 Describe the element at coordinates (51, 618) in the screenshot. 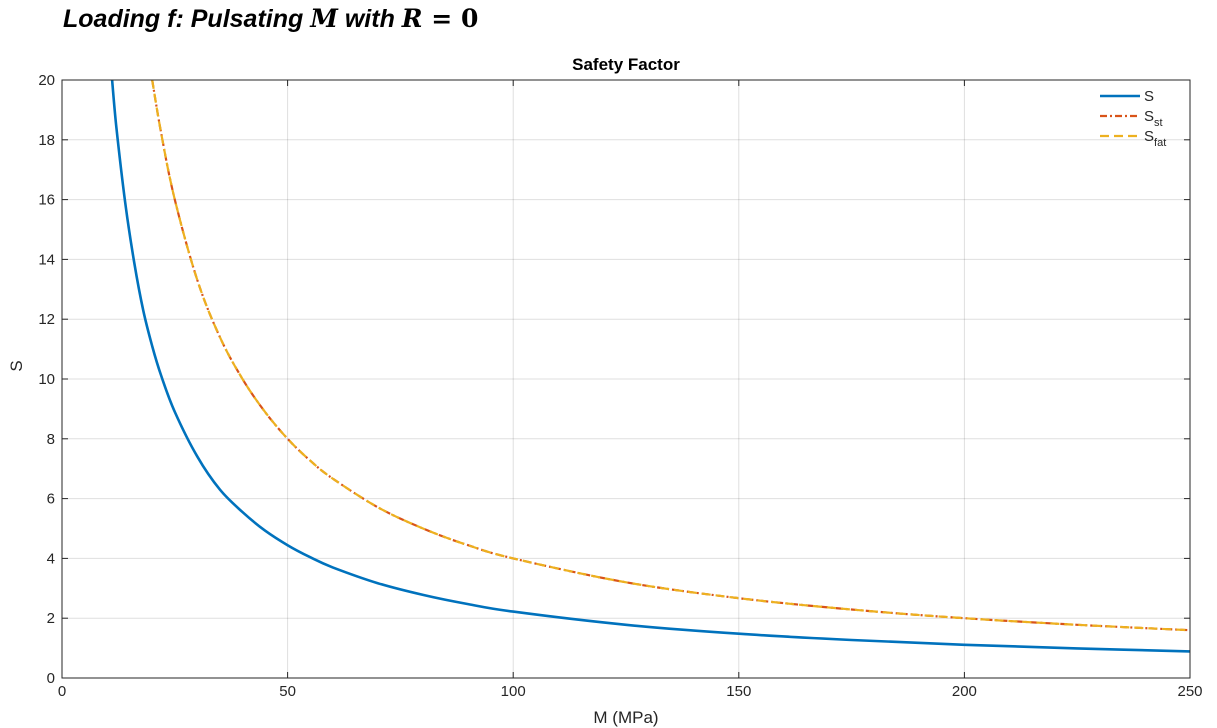

I see `y-tick-label: 2` at that location.